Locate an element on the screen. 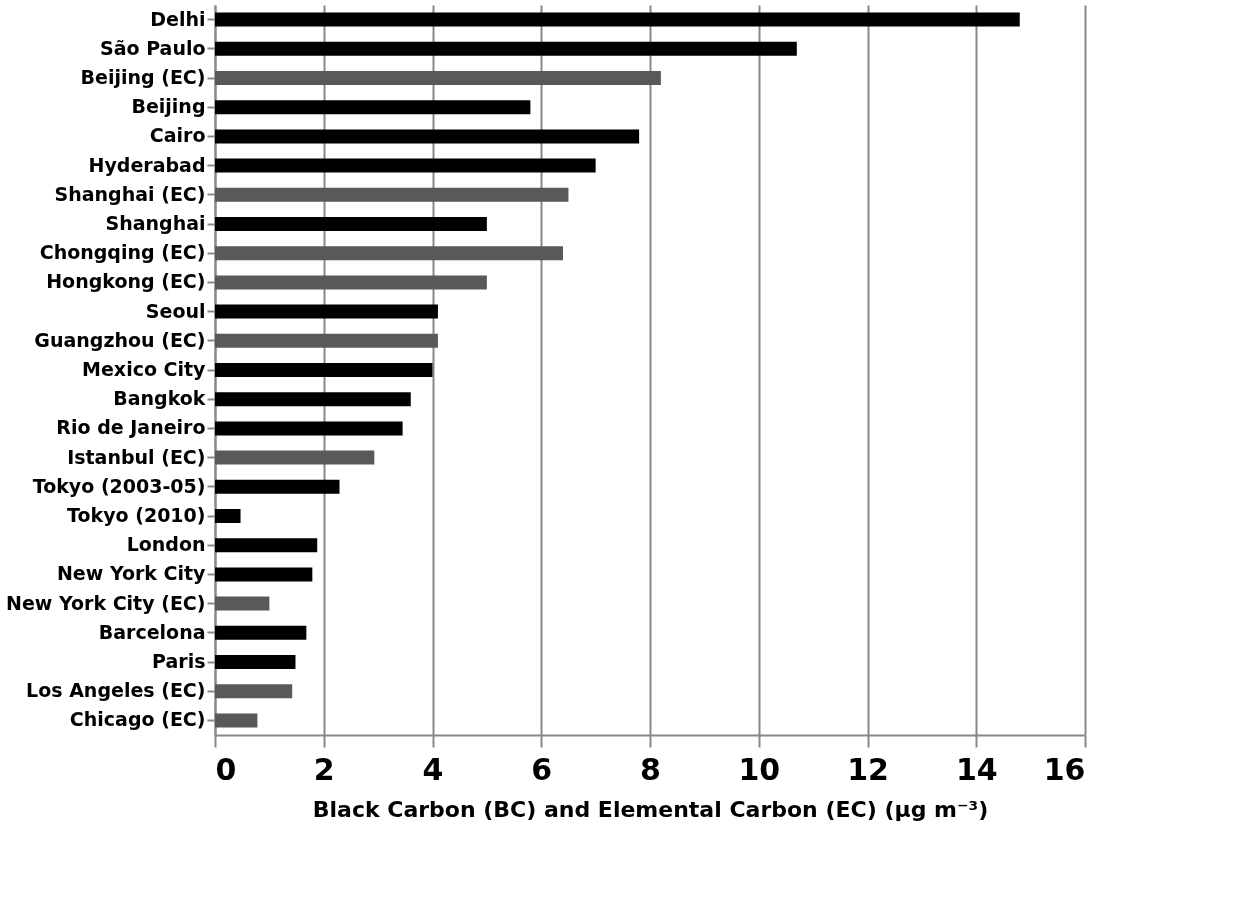 This screenshot has width=1235, height=900. y-tick-label: Bangkok is located at coordinates (159, 398).